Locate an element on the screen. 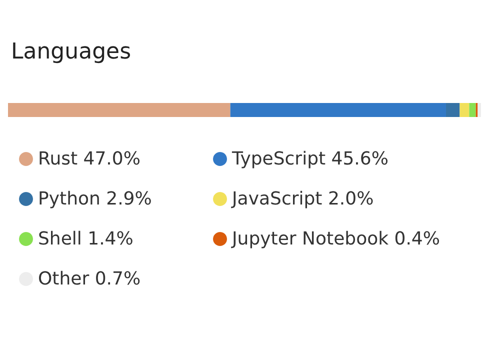  legend-label: Python 2.9% is located at coordinates (95, 199).